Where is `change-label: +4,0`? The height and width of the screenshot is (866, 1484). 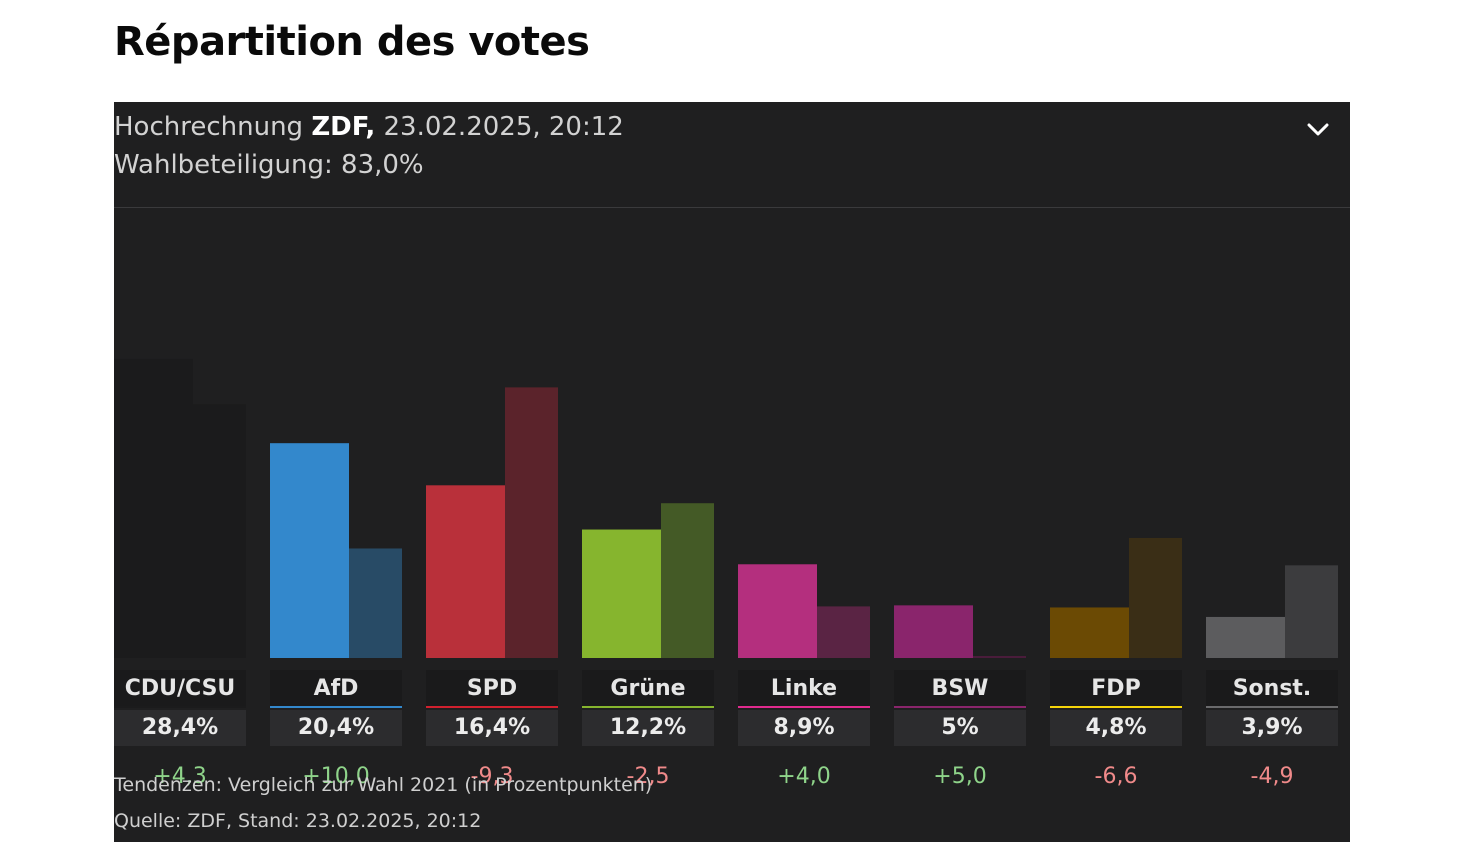 change-label: +4,0 is located at coordinates (804, 776).